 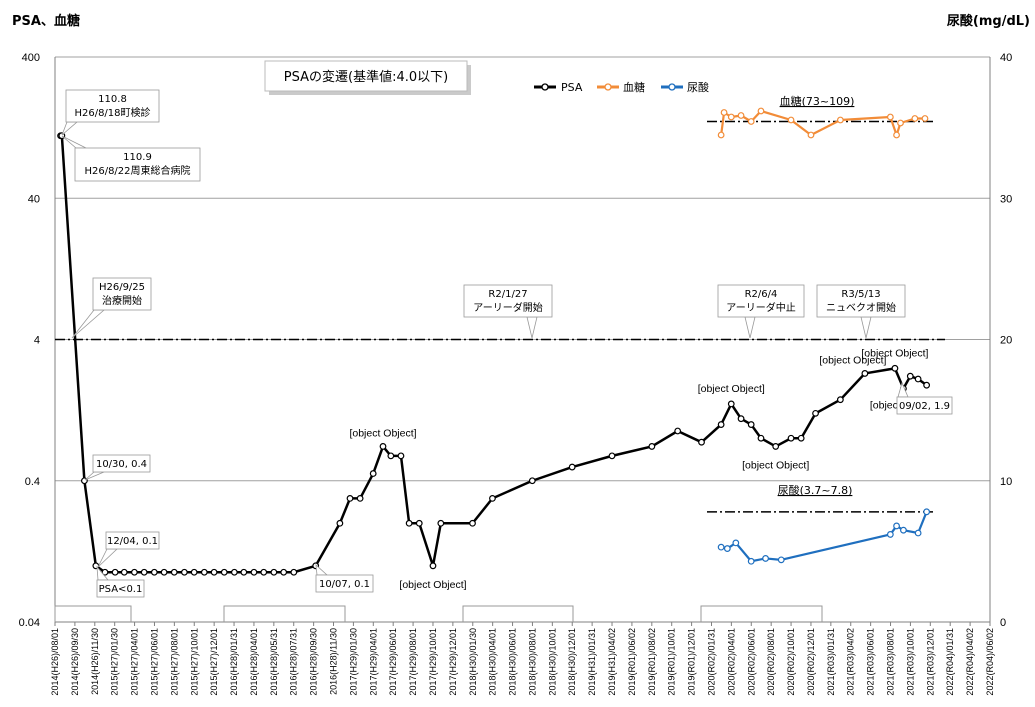 I want to click on x-tick-label: 2021(R03)/04/02, so click(x=851, y=662).